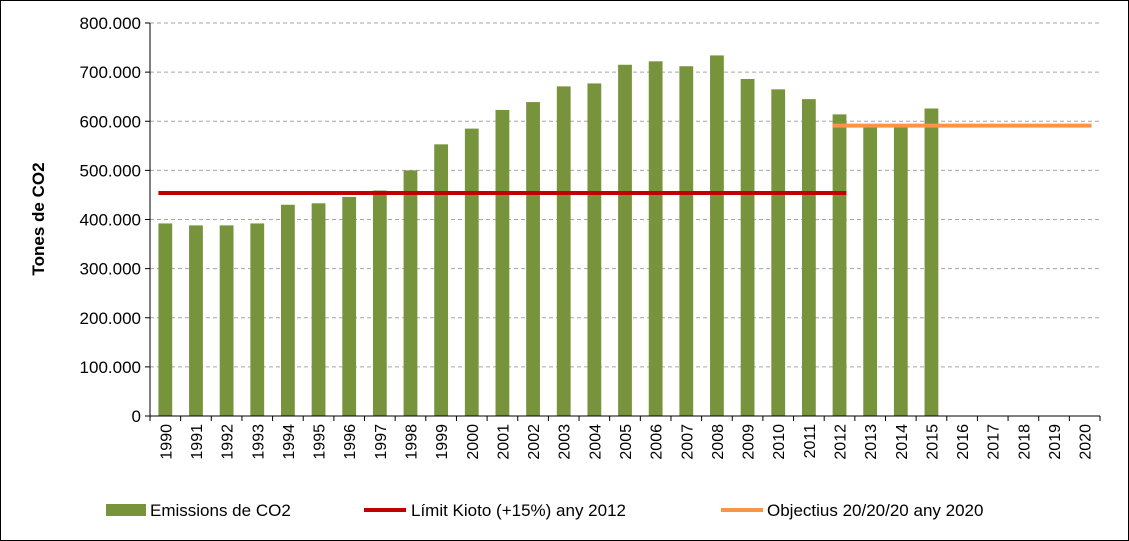 The height and width of the screenshot is (541, 1129). What do you see at coordinates (126, 510) in the screenshot?
I see `legend-swatch-emissions` at bounding box center [126, 510].